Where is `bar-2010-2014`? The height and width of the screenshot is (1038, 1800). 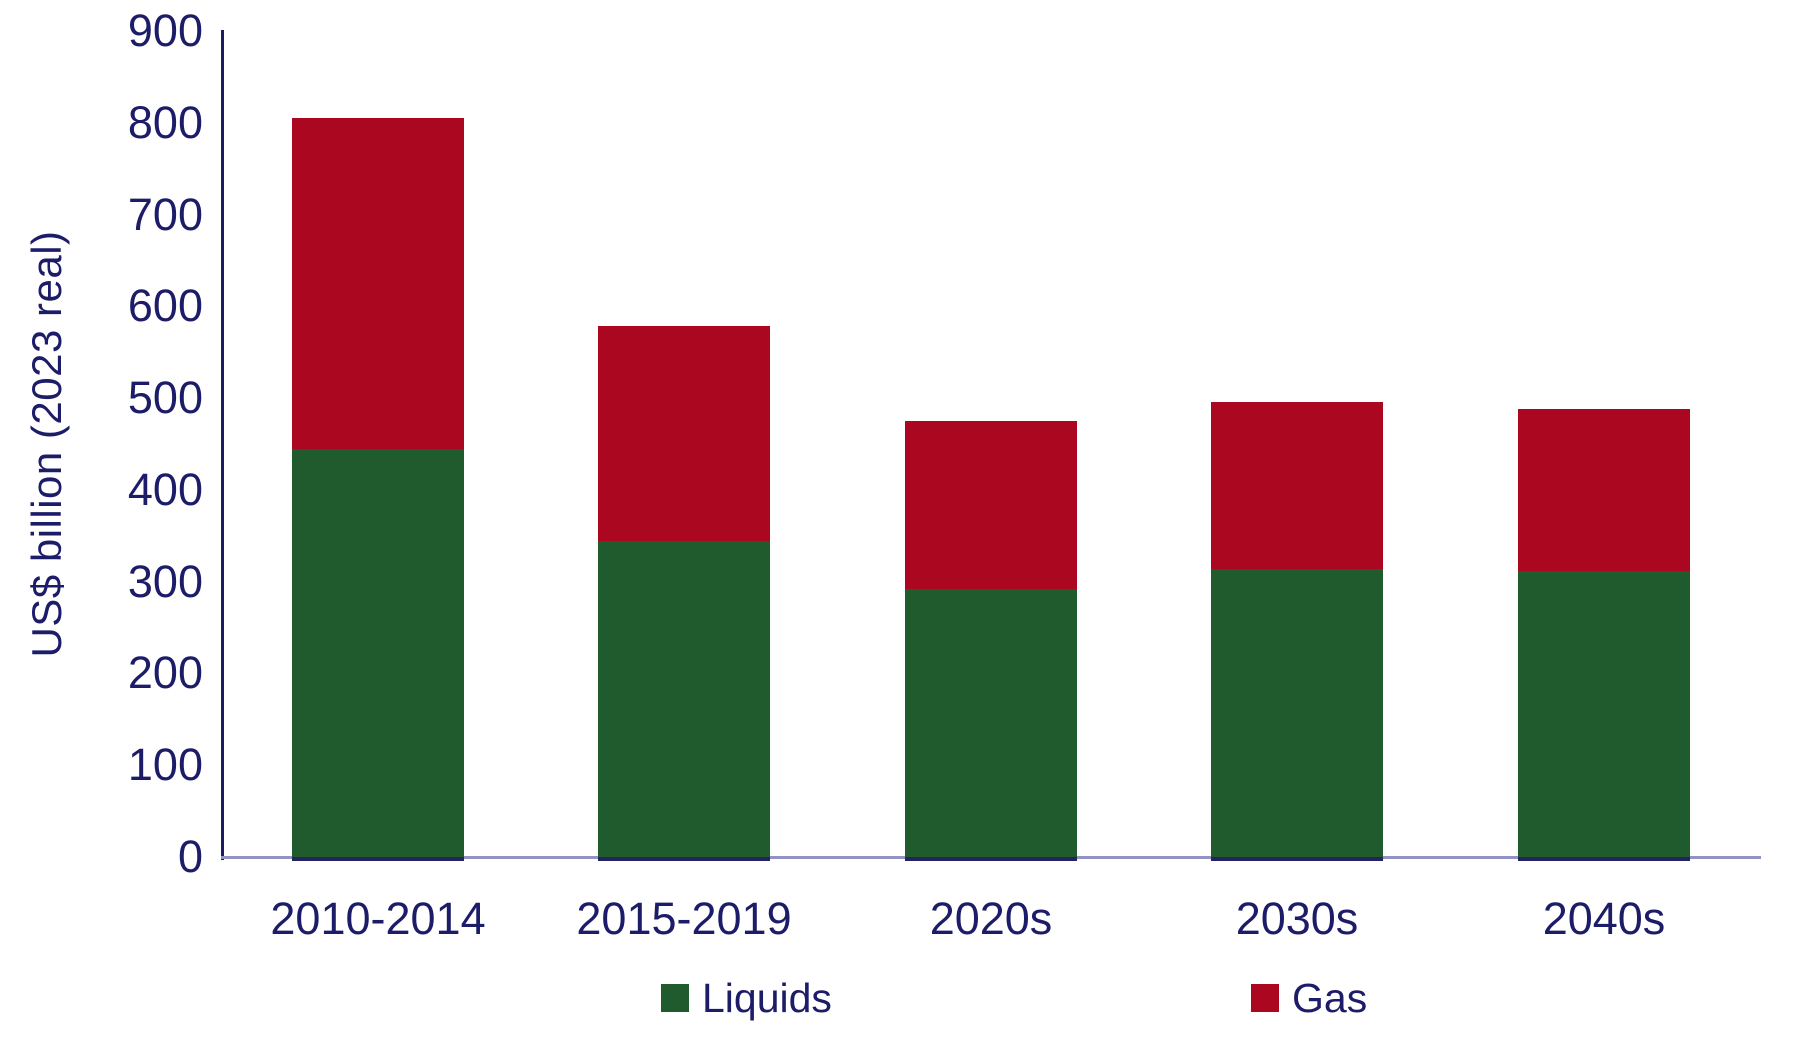
bar-2010-2014 is located at coordinates (378, 489).